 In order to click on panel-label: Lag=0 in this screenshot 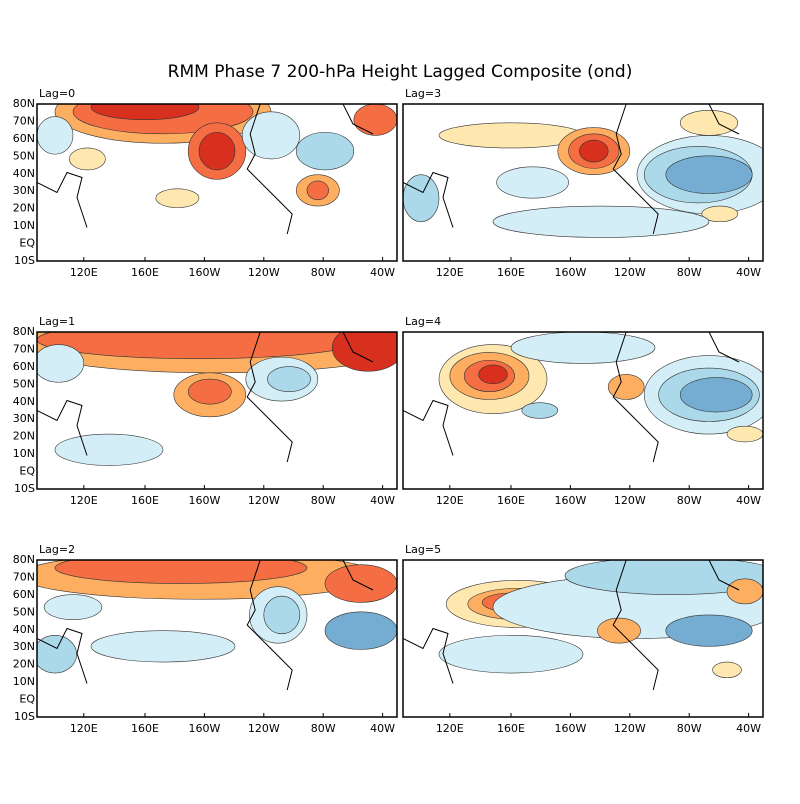, I will do `click(57, 93)`.